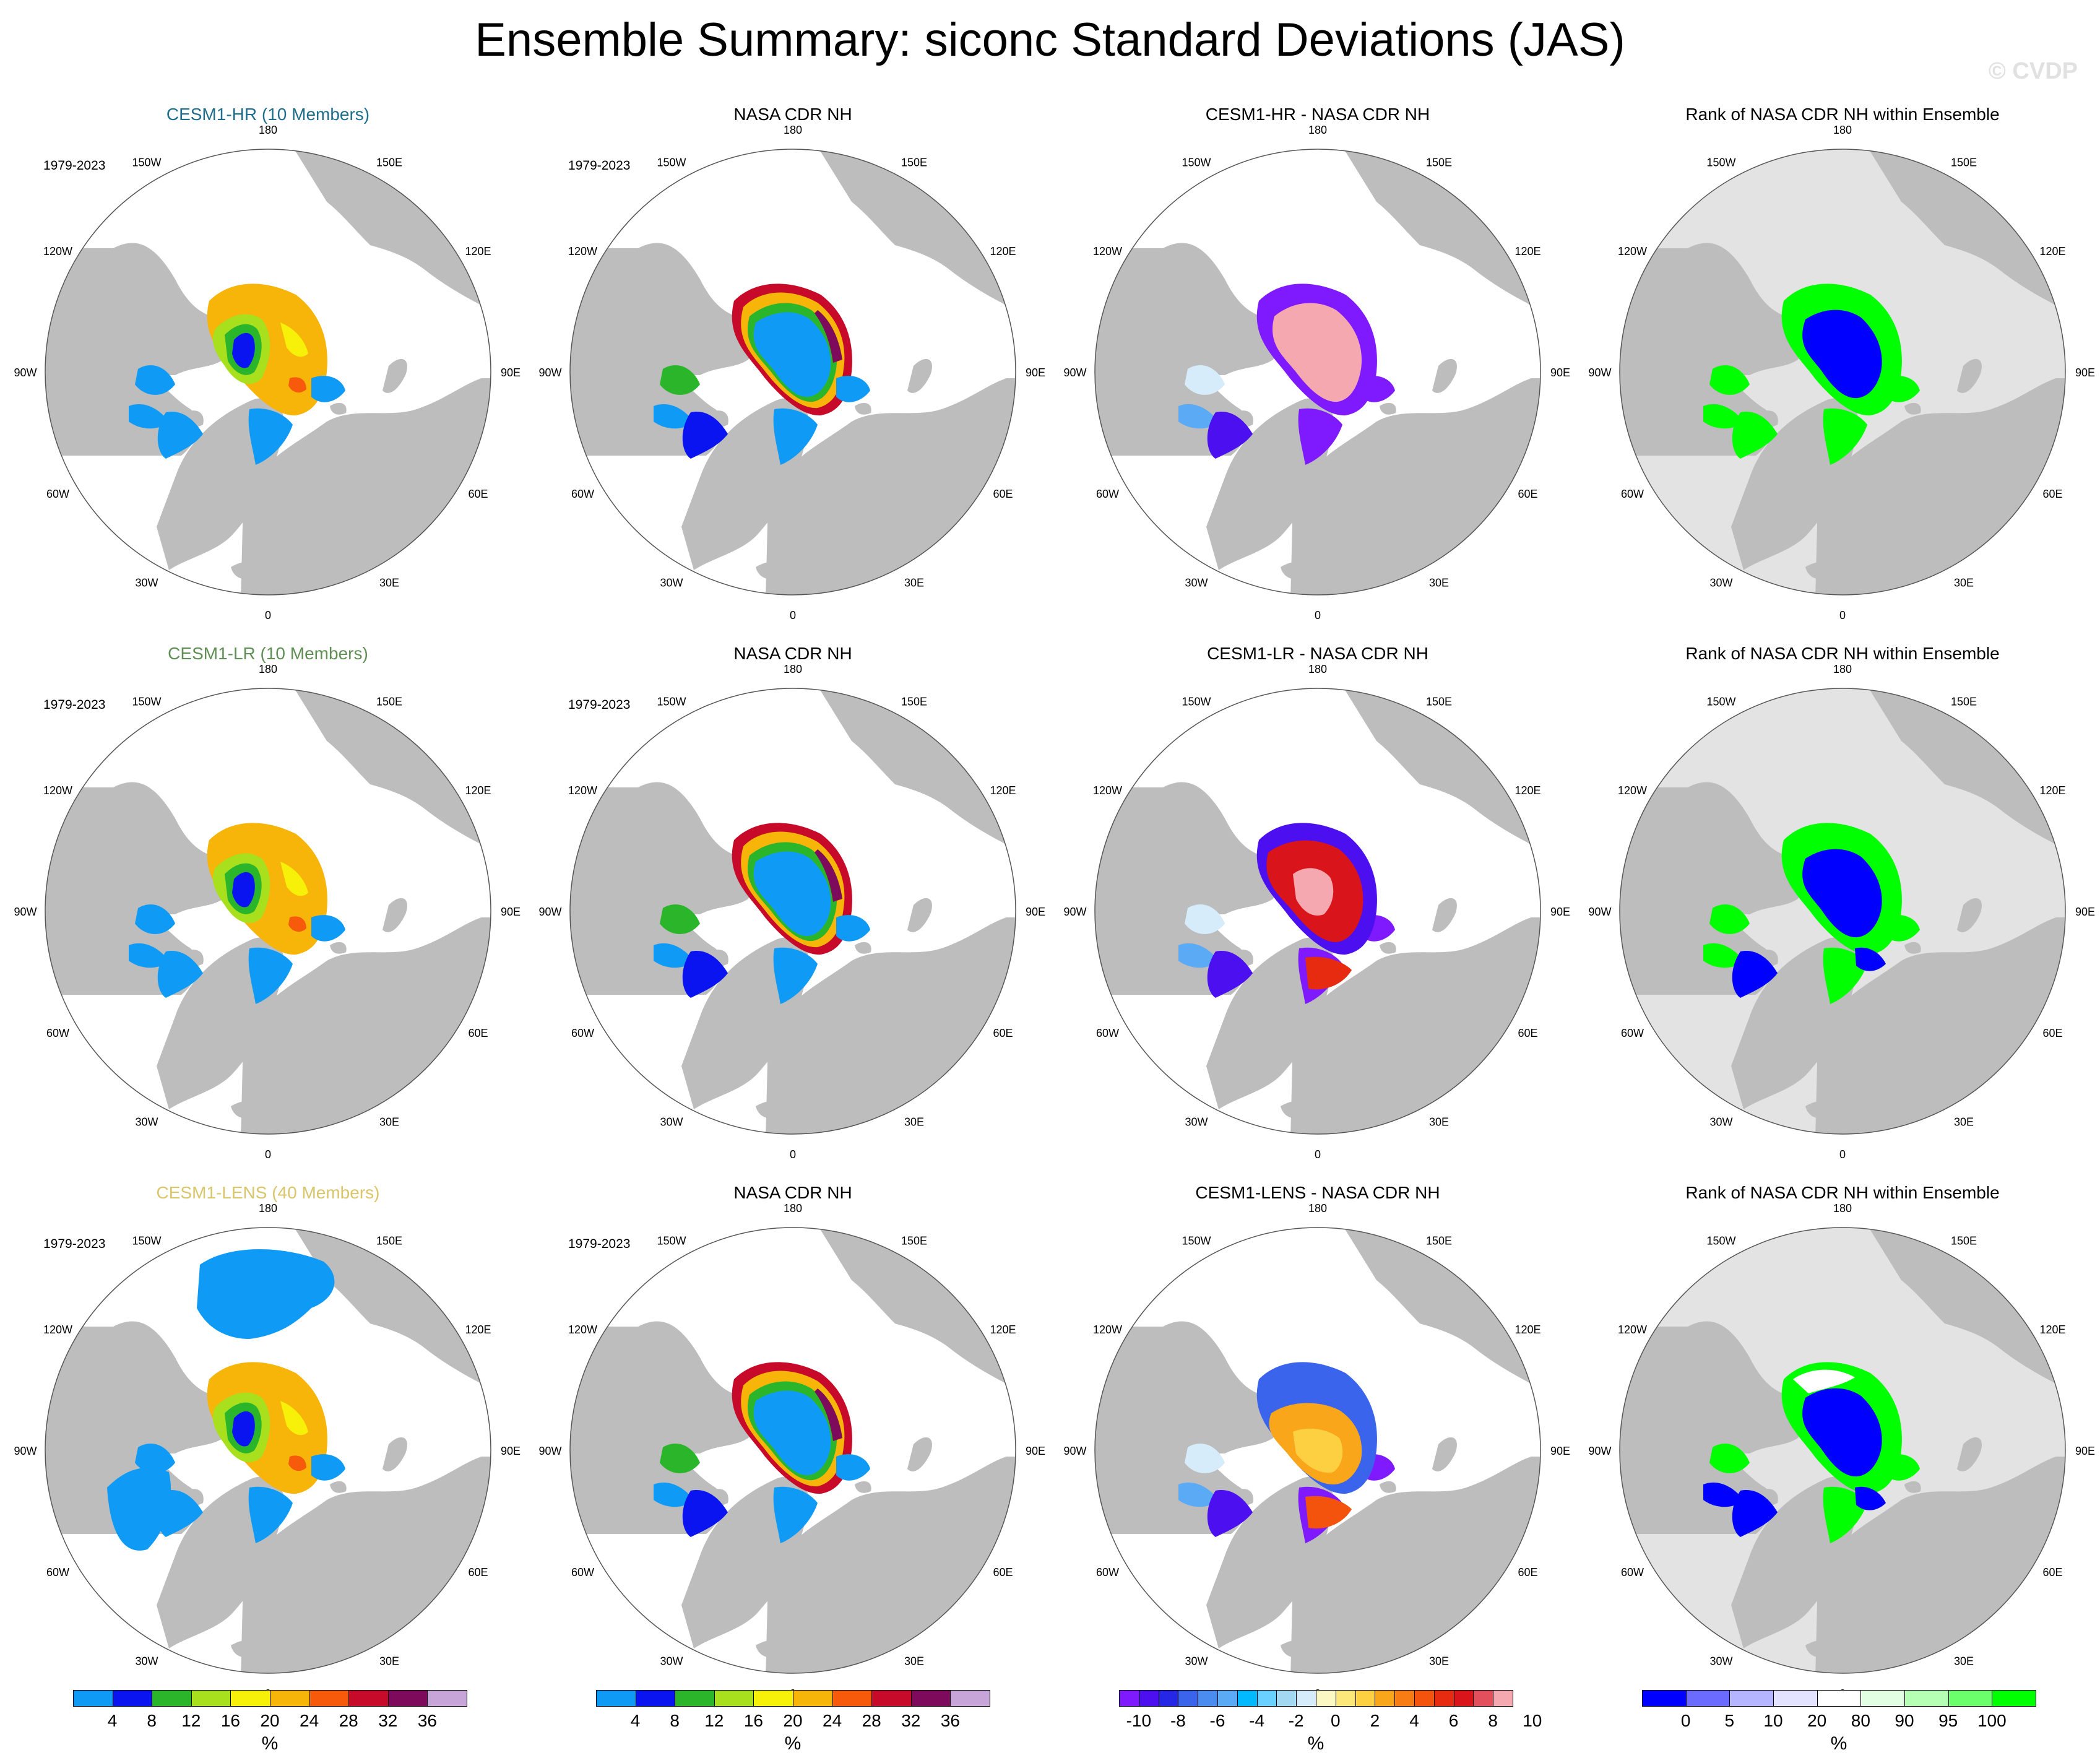 This screenshot has height=1763, width=2100. Describe the element at coordinates (950, 1721) in the screenshot. I see `colorbar-tick-label: 36` at that location.